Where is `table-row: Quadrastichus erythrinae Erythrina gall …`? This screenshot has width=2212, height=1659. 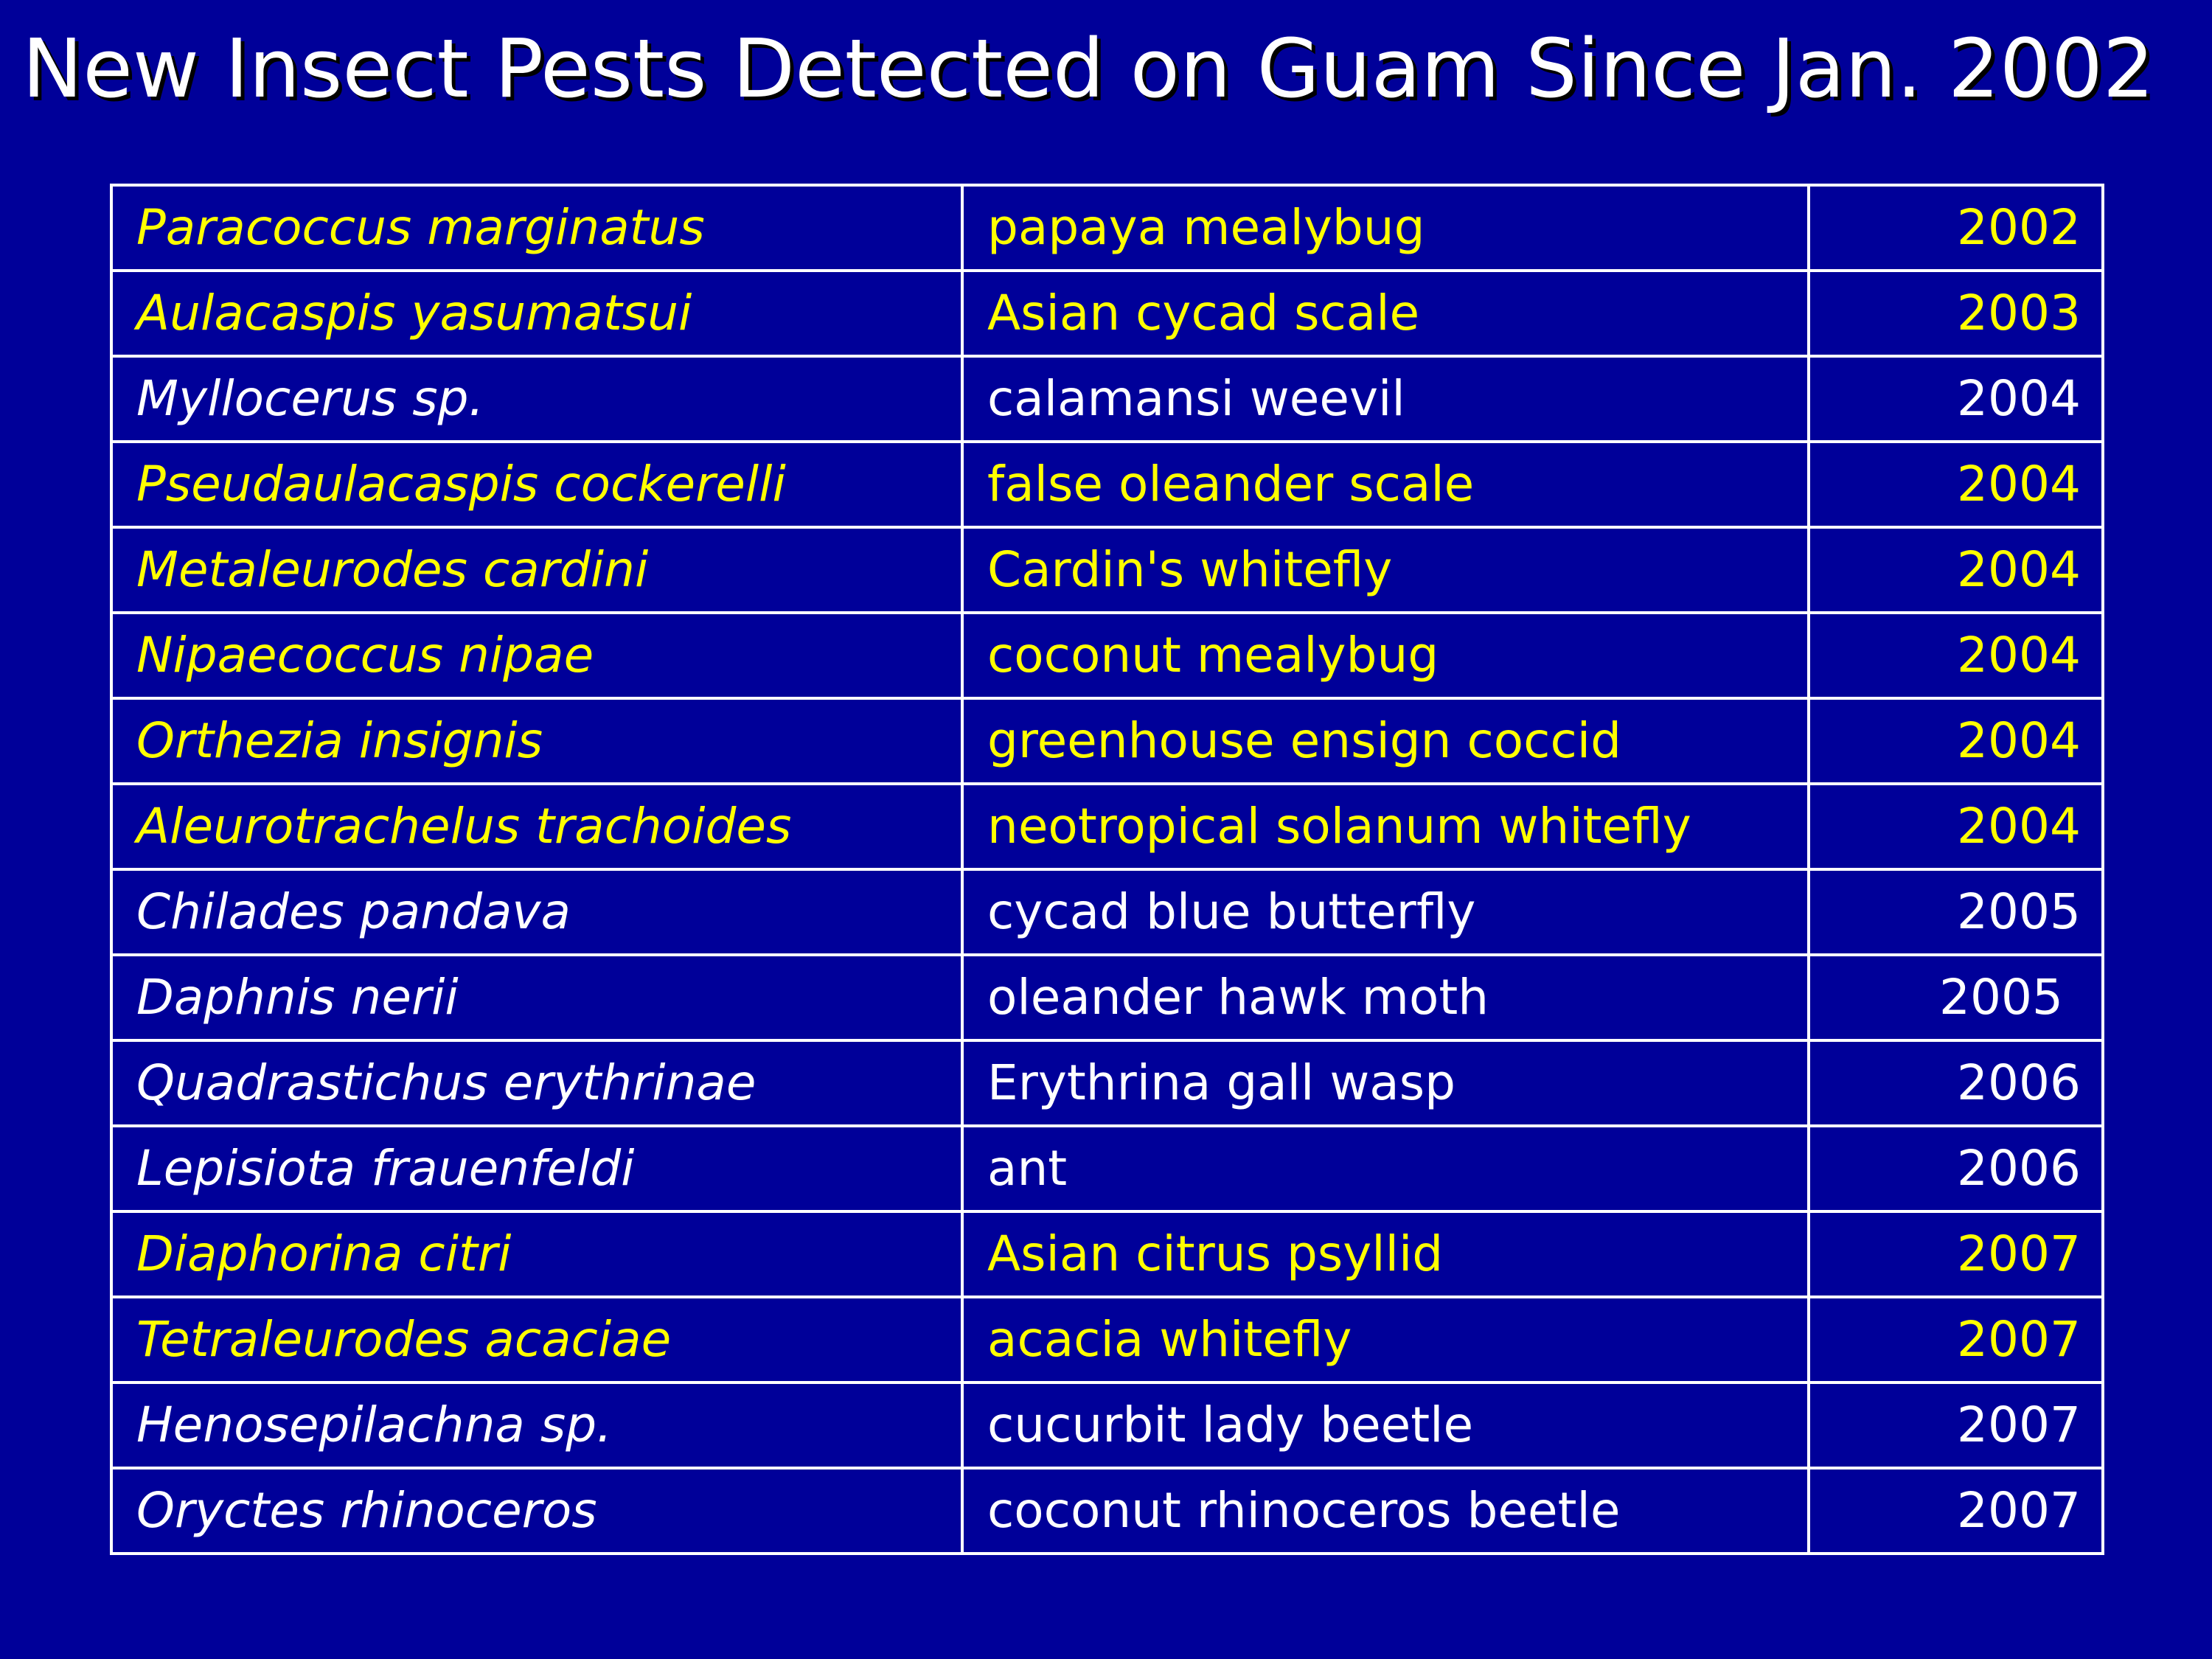 table-row: Quadrastichus erythrinae Erythrina gall … is located at coordinates (1107, 1083).